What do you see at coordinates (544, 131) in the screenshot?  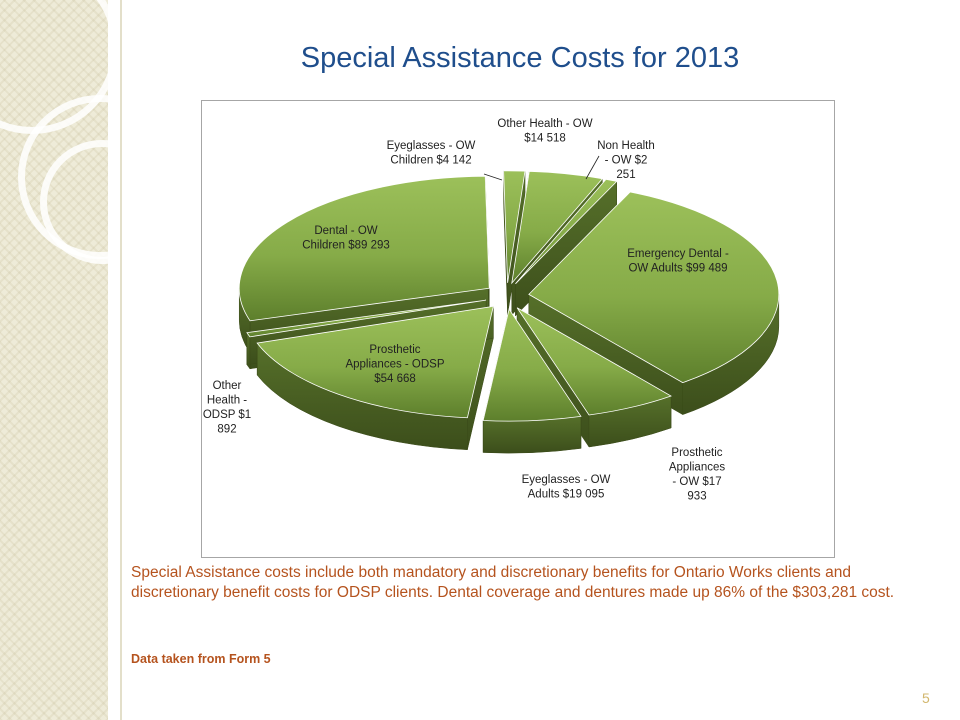 I see `slice-label-other-health-ow: Other Health - OW $14 518` at bounding box center [544, 131].